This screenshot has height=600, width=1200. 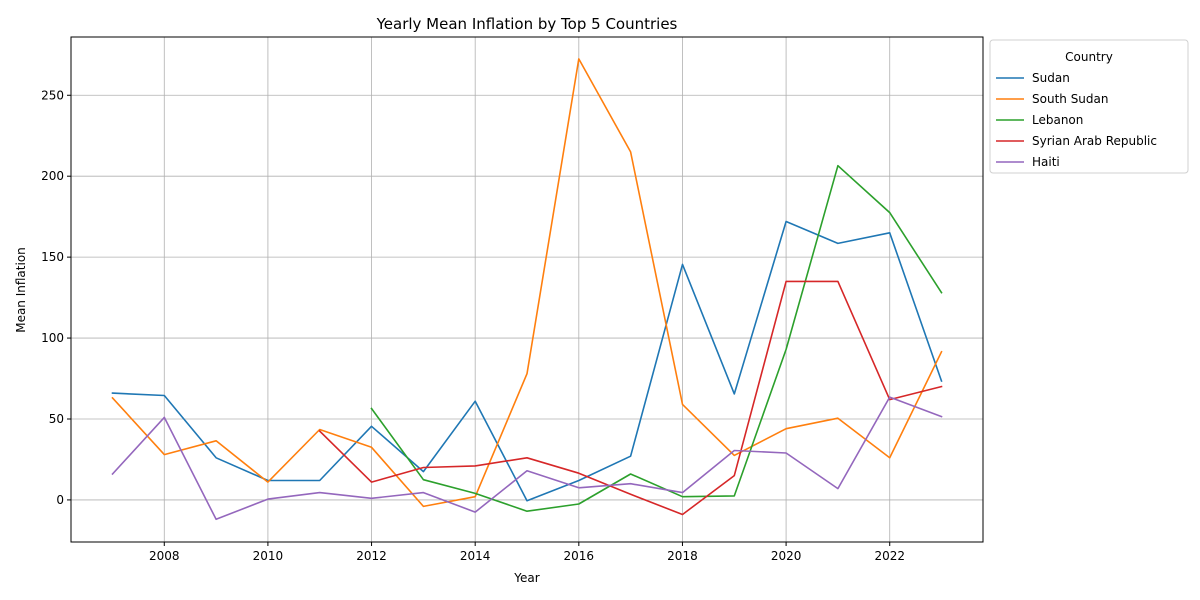 What do you see at coordinates (527, 552) in the screenshot?
I see `x-axis-ticks: 2008 2010 2012 2014 2016 2018 2020 2022` at bounding box center [527, 552].